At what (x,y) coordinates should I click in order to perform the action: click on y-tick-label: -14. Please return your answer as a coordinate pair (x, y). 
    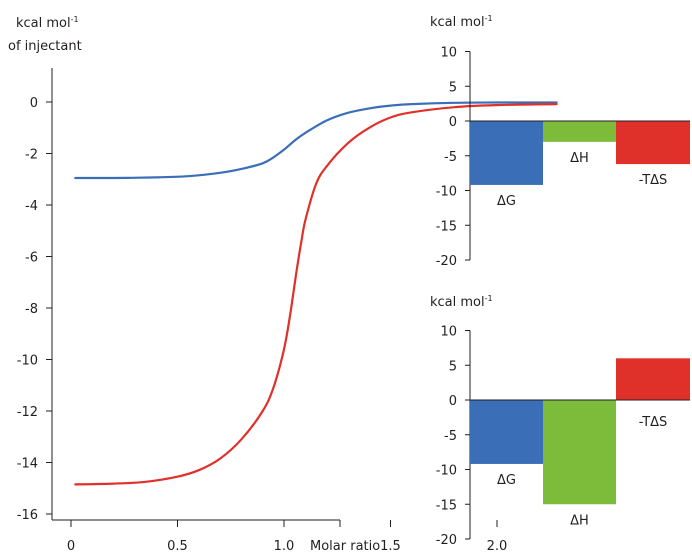
    Looking at the image, I should click on (27, 464).